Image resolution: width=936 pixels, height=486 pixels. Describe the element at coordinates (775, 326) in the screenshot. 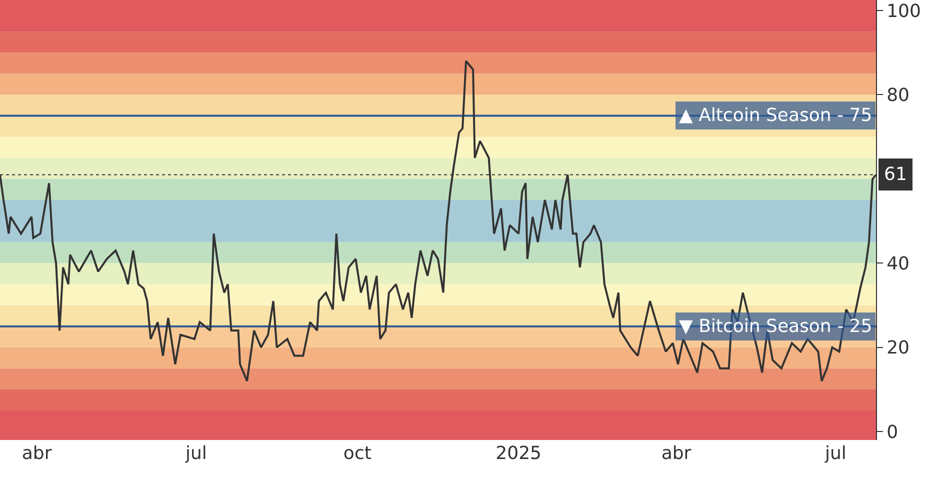

I see `ref-line-label: ▼ Bitcoin Season - 25` at that location.